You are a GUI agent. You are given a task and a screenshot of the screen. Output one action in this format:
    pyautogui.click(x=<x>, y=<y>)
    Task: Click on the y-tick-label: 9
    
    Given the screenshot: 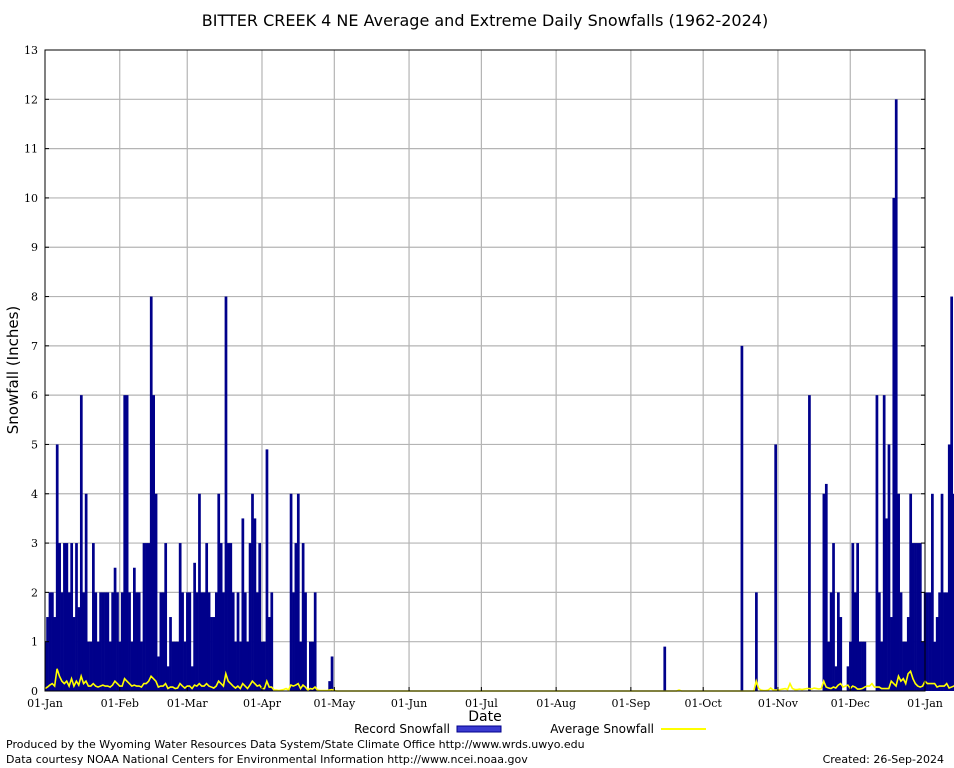 What is the action you would take?
    pyautogui.click(x=34, y=247)
    